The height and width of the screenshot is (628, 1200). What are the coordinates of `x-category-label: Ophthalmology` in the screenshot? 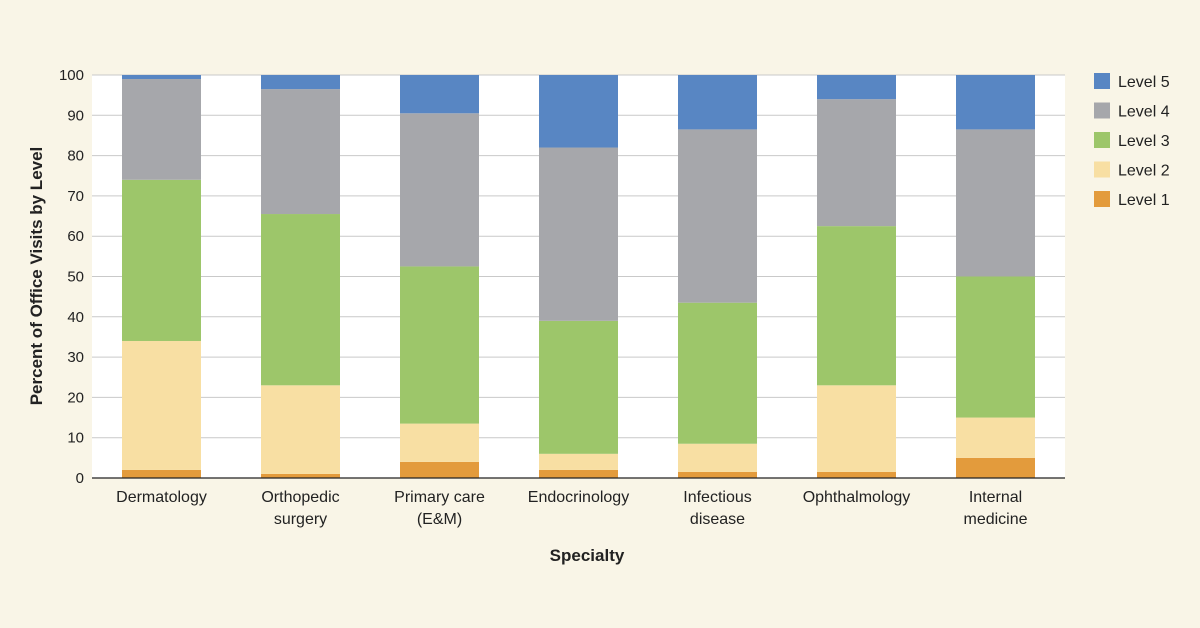 It's located at (857, 497).